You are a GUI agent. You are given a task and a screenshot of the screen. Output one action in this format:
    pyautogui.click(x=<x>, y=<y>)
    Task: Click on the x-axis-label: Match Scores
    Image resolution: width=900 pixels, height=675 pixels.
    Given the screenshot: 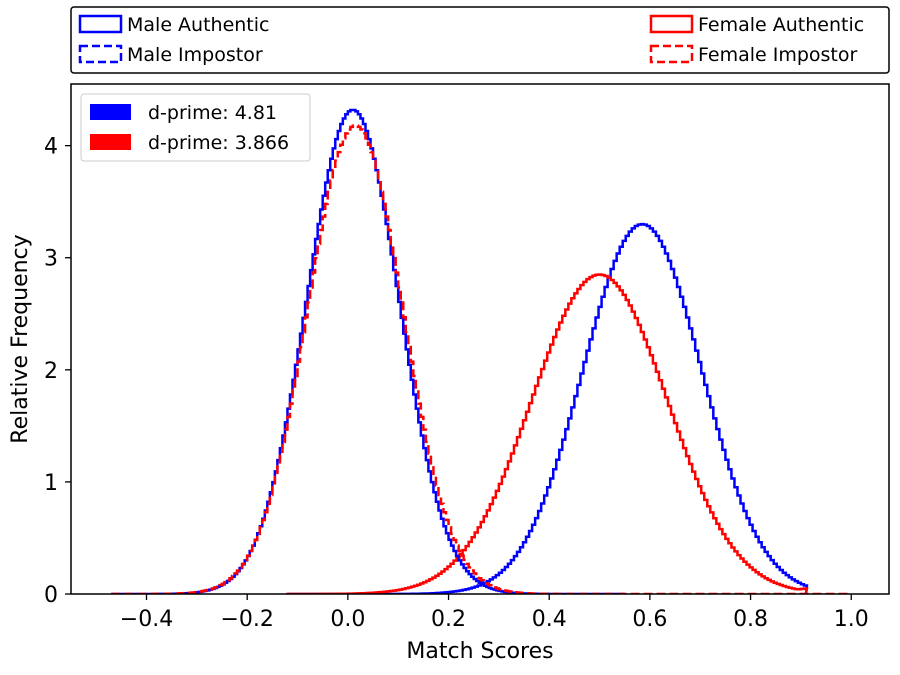 What is the action you would take?
    pyautogui.click(x=479, y=651)
    